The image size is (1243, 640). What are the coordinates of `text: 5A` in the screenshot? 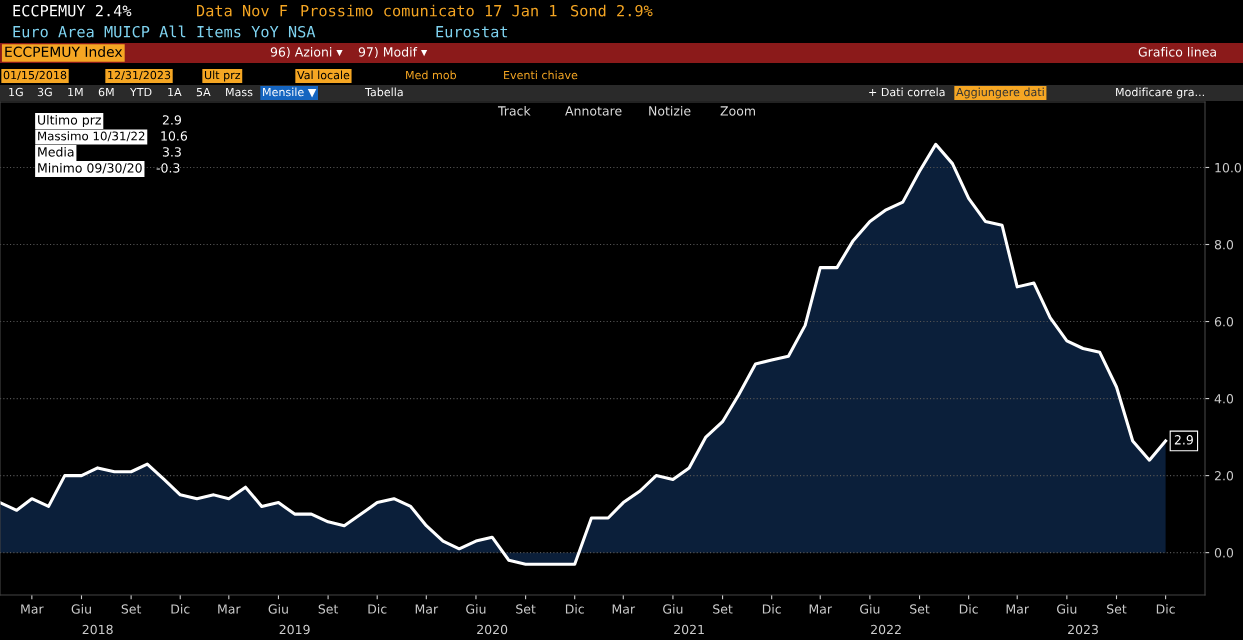 It's located at (203, 92).